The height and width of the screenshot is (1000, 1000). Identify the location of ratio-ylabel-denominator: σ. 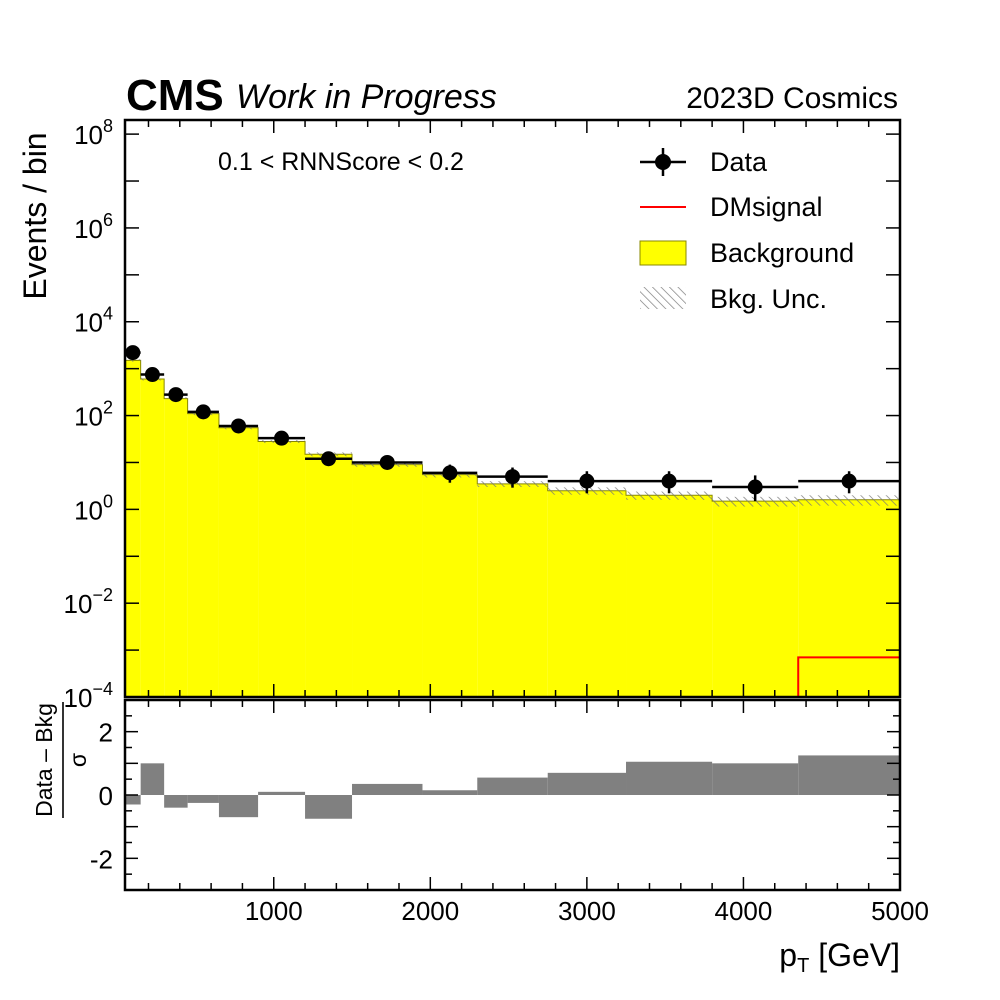
(78, 760).